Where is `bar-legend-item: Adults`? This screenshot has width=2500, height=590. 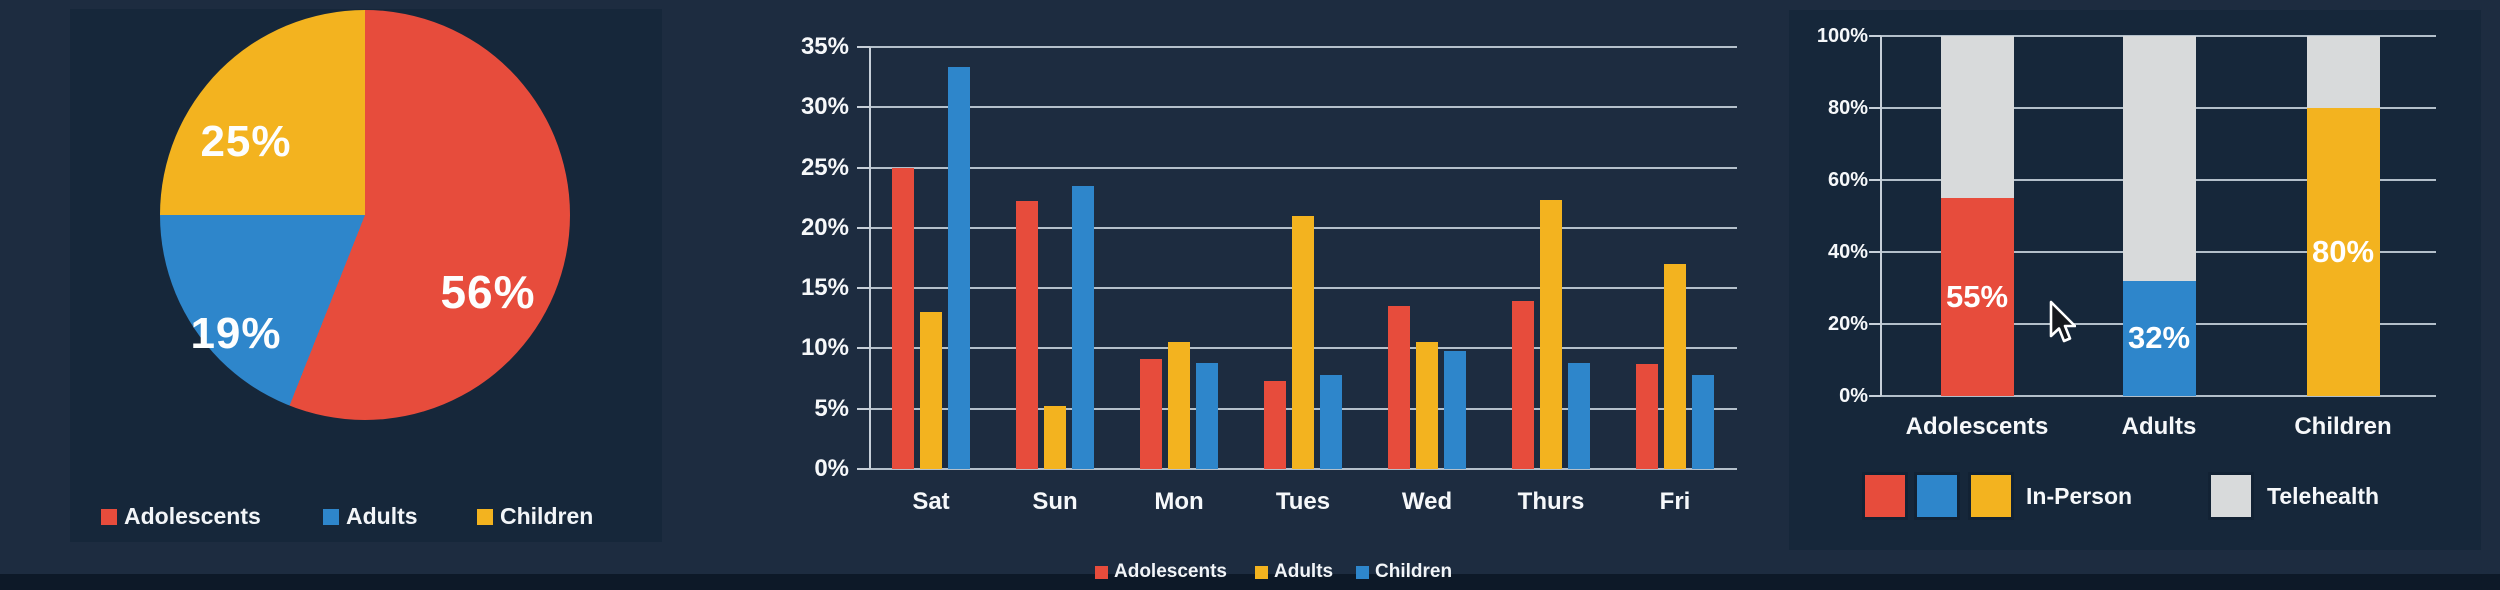 bar-legend-item: Adults is located at coordinates (1294, 572).